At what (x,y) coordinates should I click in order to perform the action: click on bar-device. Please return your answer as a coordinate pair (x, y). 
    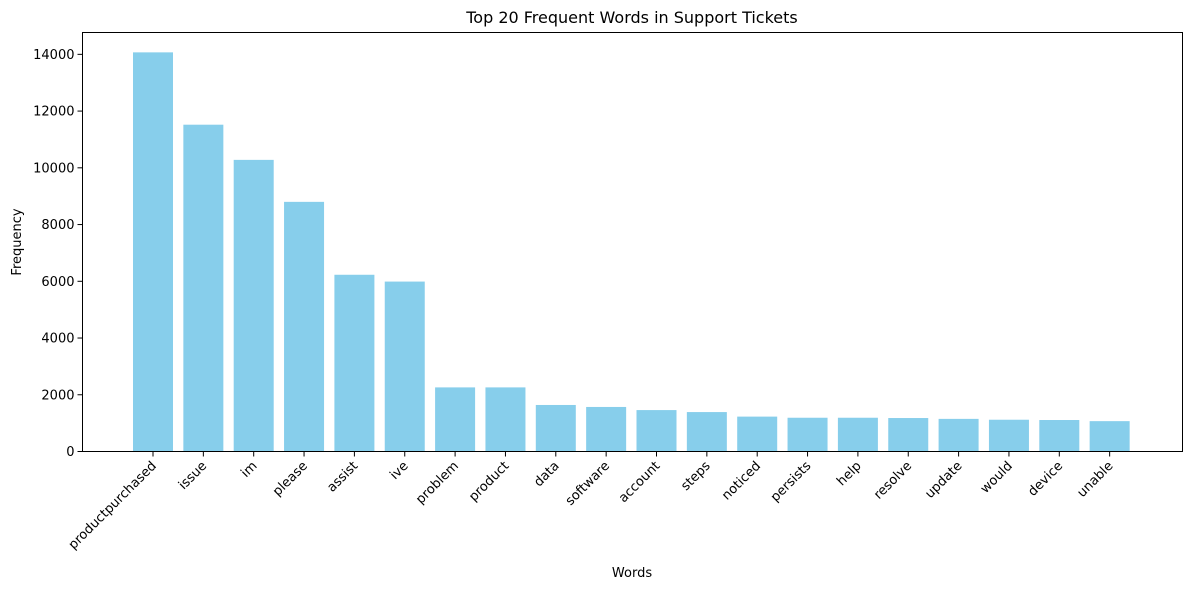
    Looking at the image, I should click on (1059, 436).